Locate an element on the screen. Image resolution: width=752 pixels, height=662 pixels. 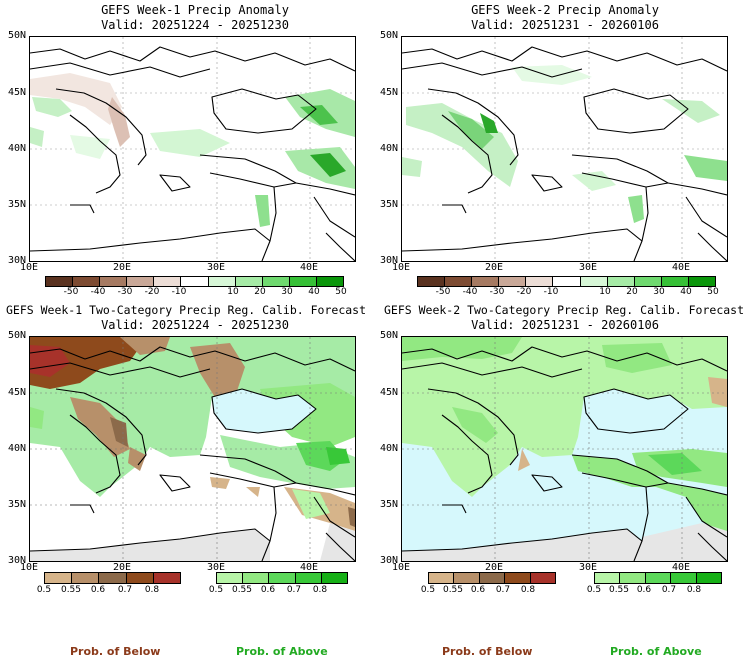
colorbar-label: -40 is located at coordinates (98, 292).